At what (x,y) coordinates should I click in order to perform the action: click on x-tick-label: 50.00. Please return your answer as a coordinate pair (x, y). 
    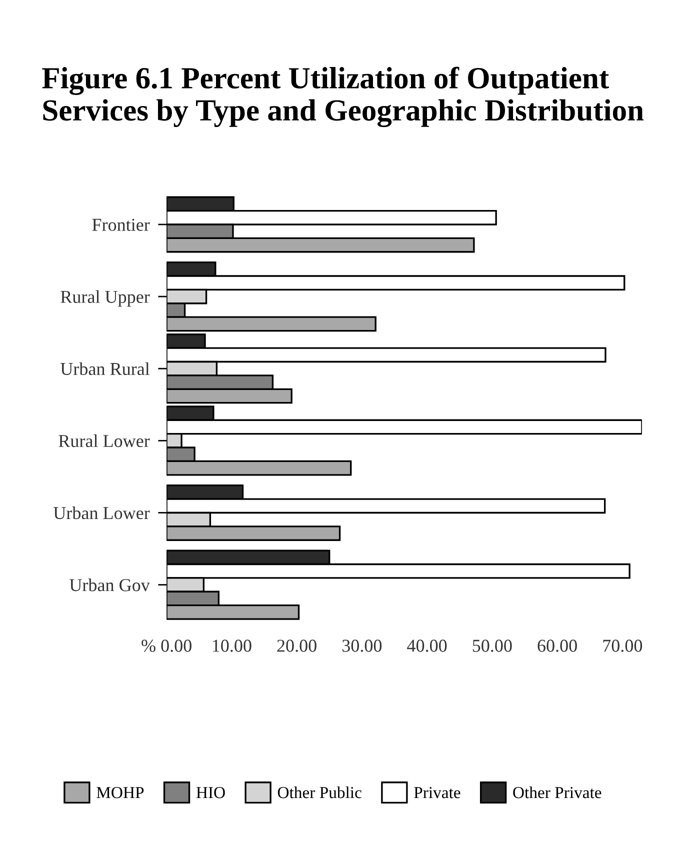
    Looking at the image, I should click on (492, 646).